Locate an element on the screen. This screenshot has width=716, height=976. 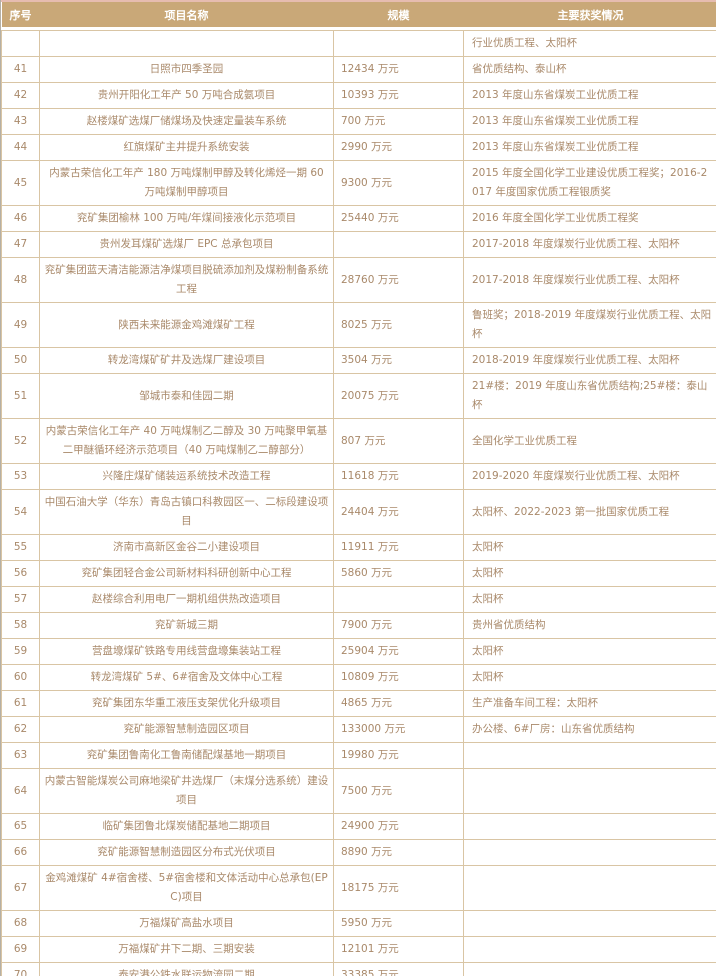
cell-index: 45 is located at coordinates (20, 183).